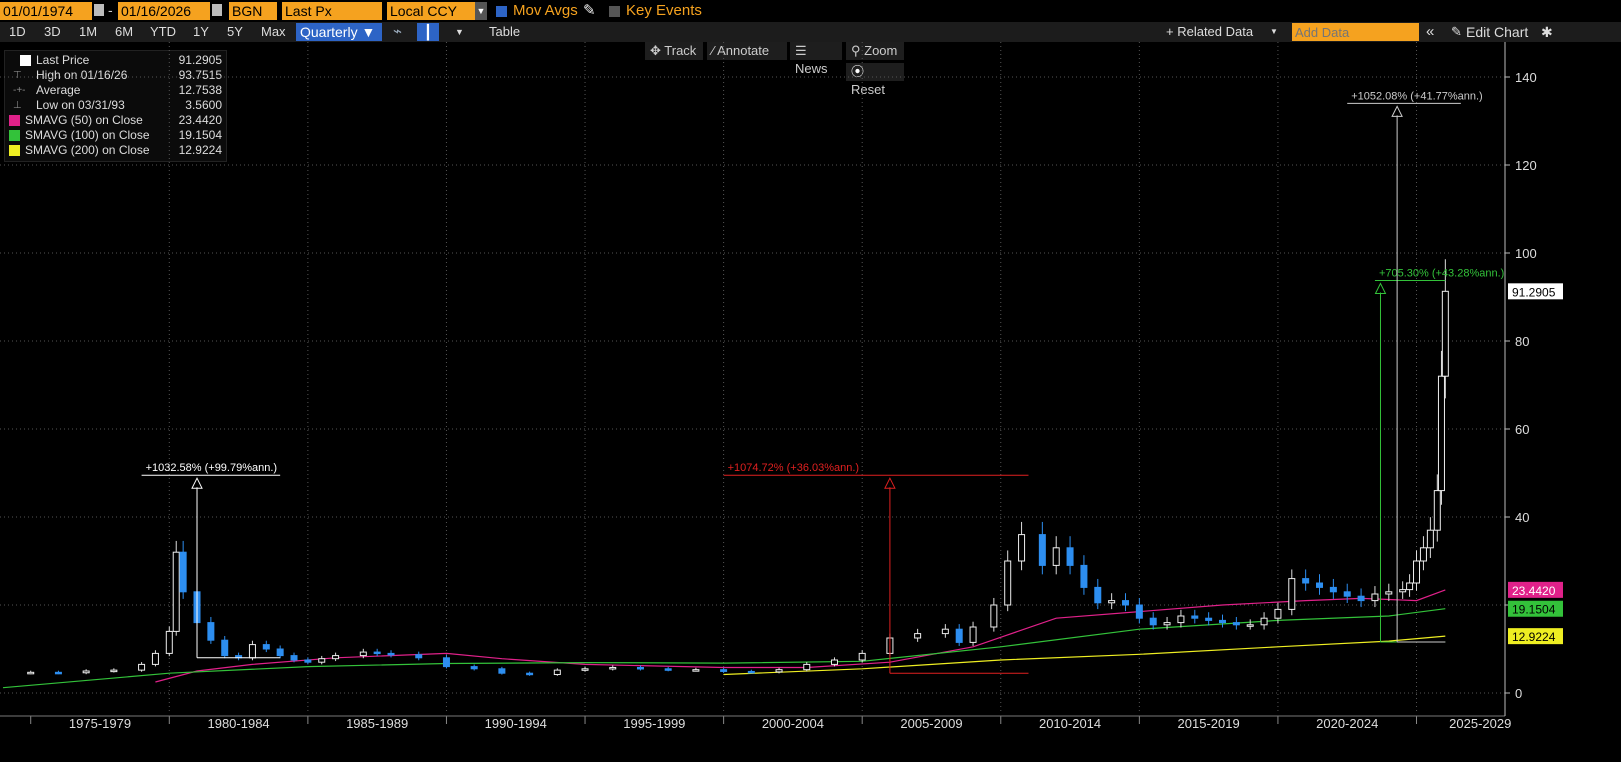 Image resolution: width=1621 pixels, height=762 pixels. Describe the element at coordinates (124, 31) in the screenshot. I see `period-6m: 6M` at that location.